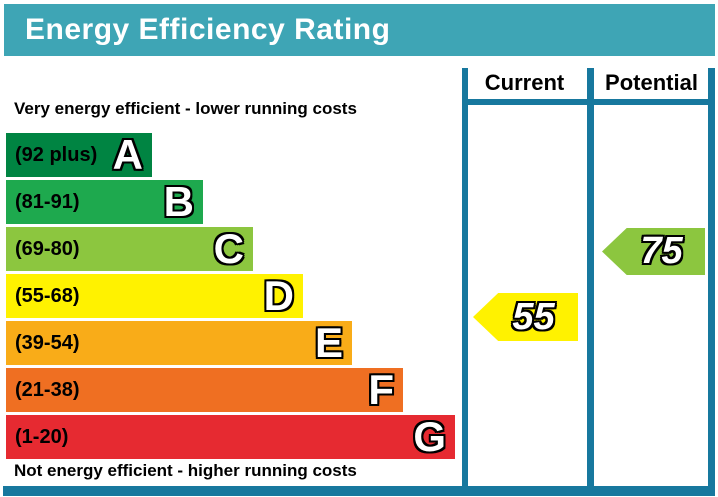 The height and width of the screenshot is (497, 718). Describe the element at coordinates (429, 436) in the screenshot. I see `band-g-letter: G` at that location.